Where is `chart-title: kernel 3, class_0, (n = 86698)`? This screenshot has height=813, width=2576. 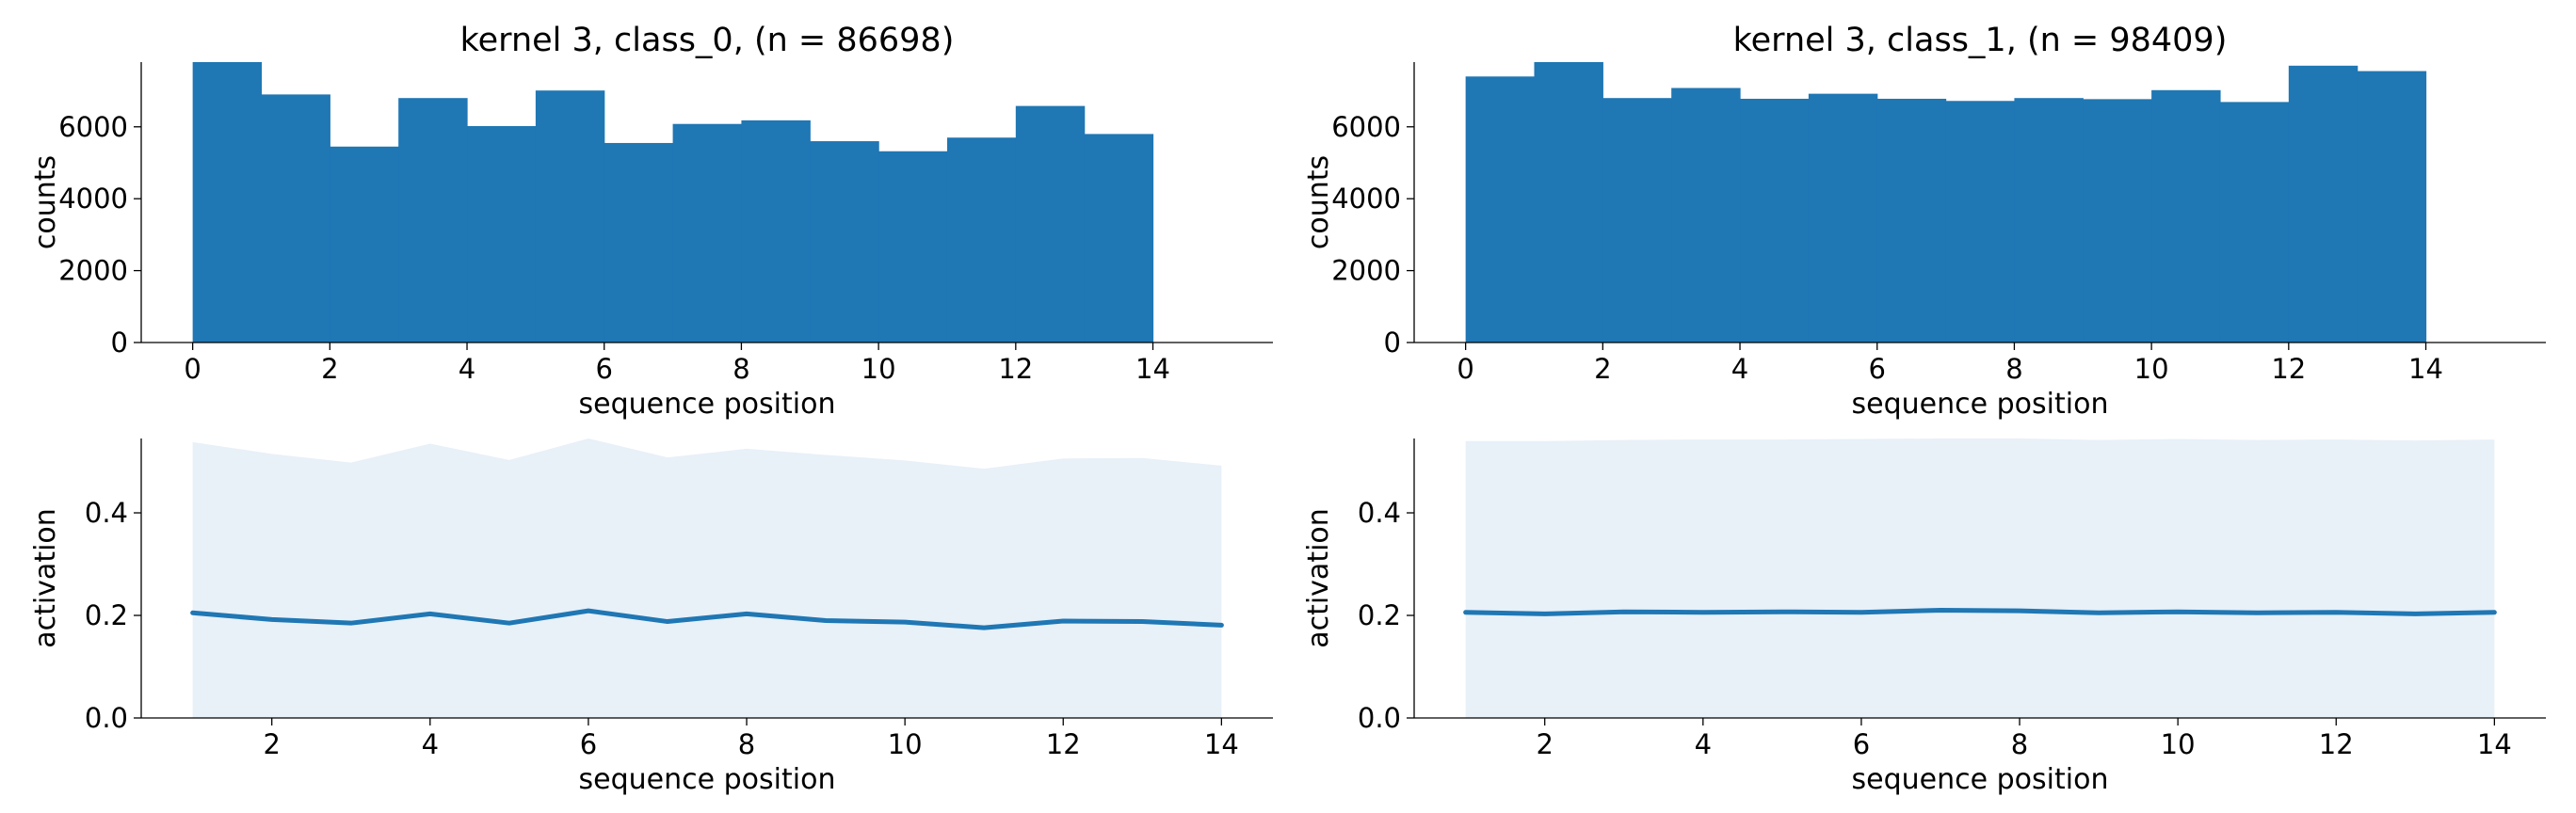
chart-title: kernel 3, class_0, (n = 86698) is located at coordinates (707, 40).